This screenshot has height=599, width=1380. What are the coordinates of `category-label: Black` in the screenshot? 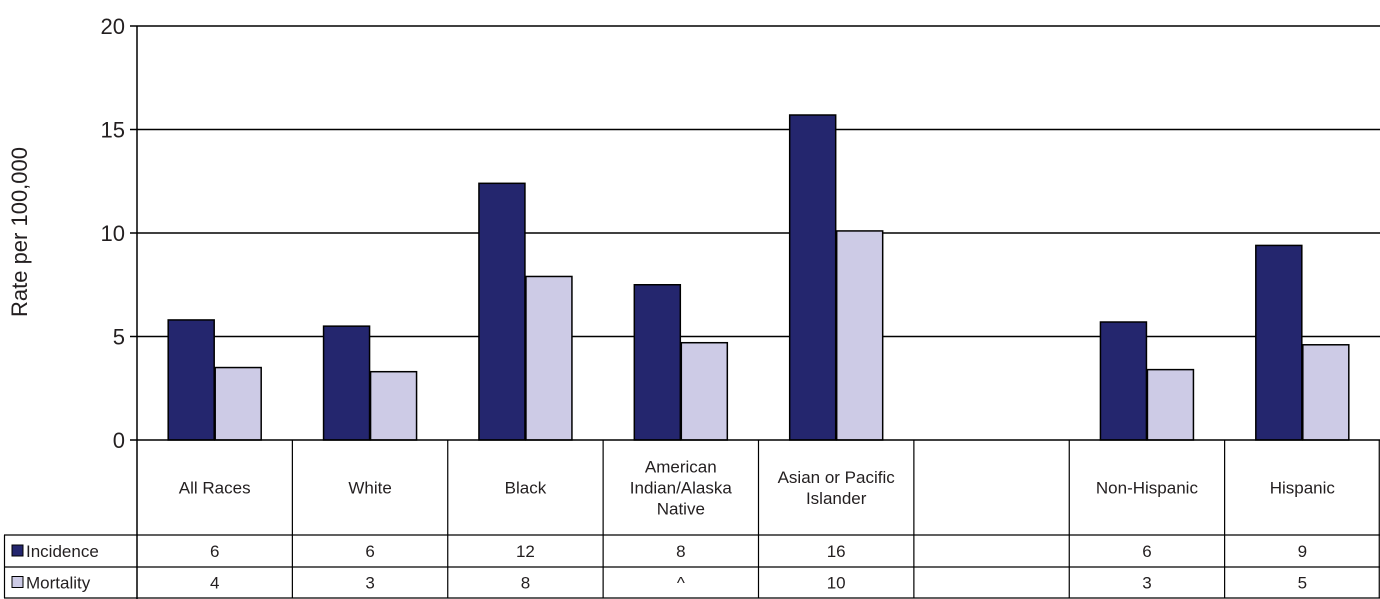 It's located at (526, 488).